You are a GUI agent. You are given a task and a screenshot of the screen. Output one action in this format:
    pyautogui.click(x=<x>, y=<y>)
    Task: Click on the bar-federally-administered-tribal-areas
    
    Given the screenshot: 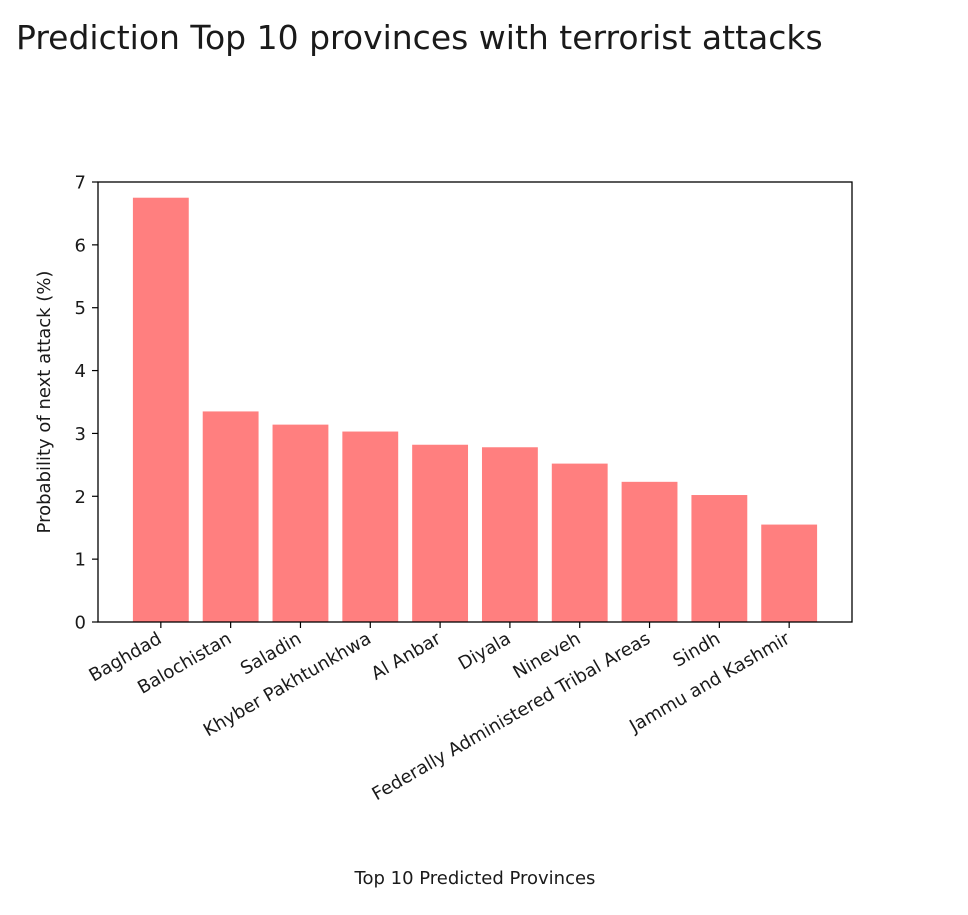 What is the action you would take?
    pyautogui.click(x=649, y=551)
    